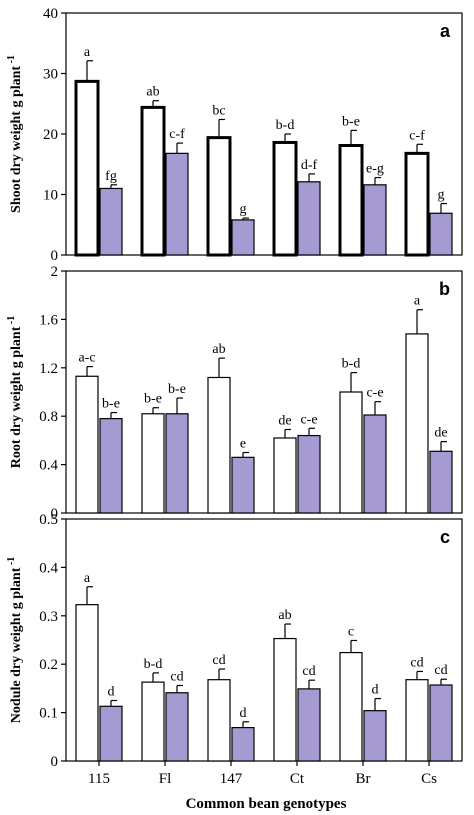 The height and width of the screenshot is (815, 474). Describe the element at coordinates (50, 14) in the screenshot. I see `y-tick-label: 40` at that location.